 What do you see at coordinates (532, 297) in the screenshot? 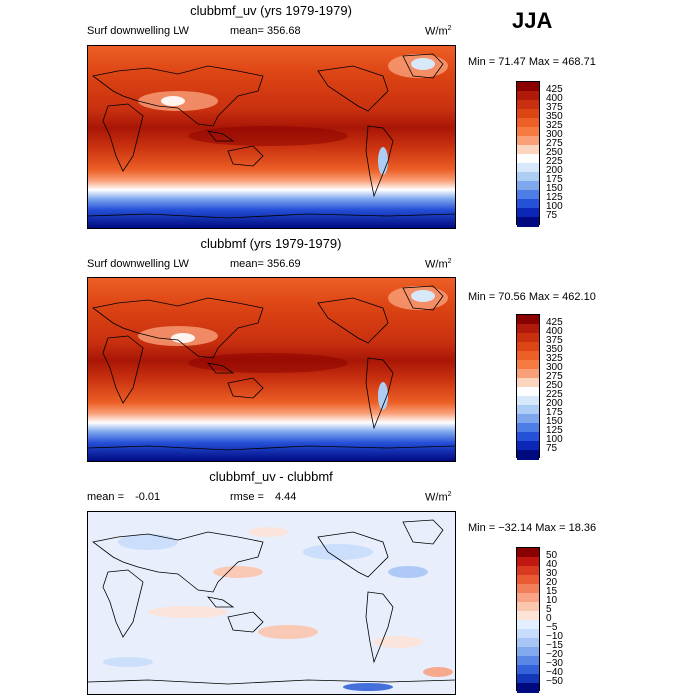
I see `panel2-min-max: Min = 70.56 Max = 462.10` at bounding box center [532, 297].